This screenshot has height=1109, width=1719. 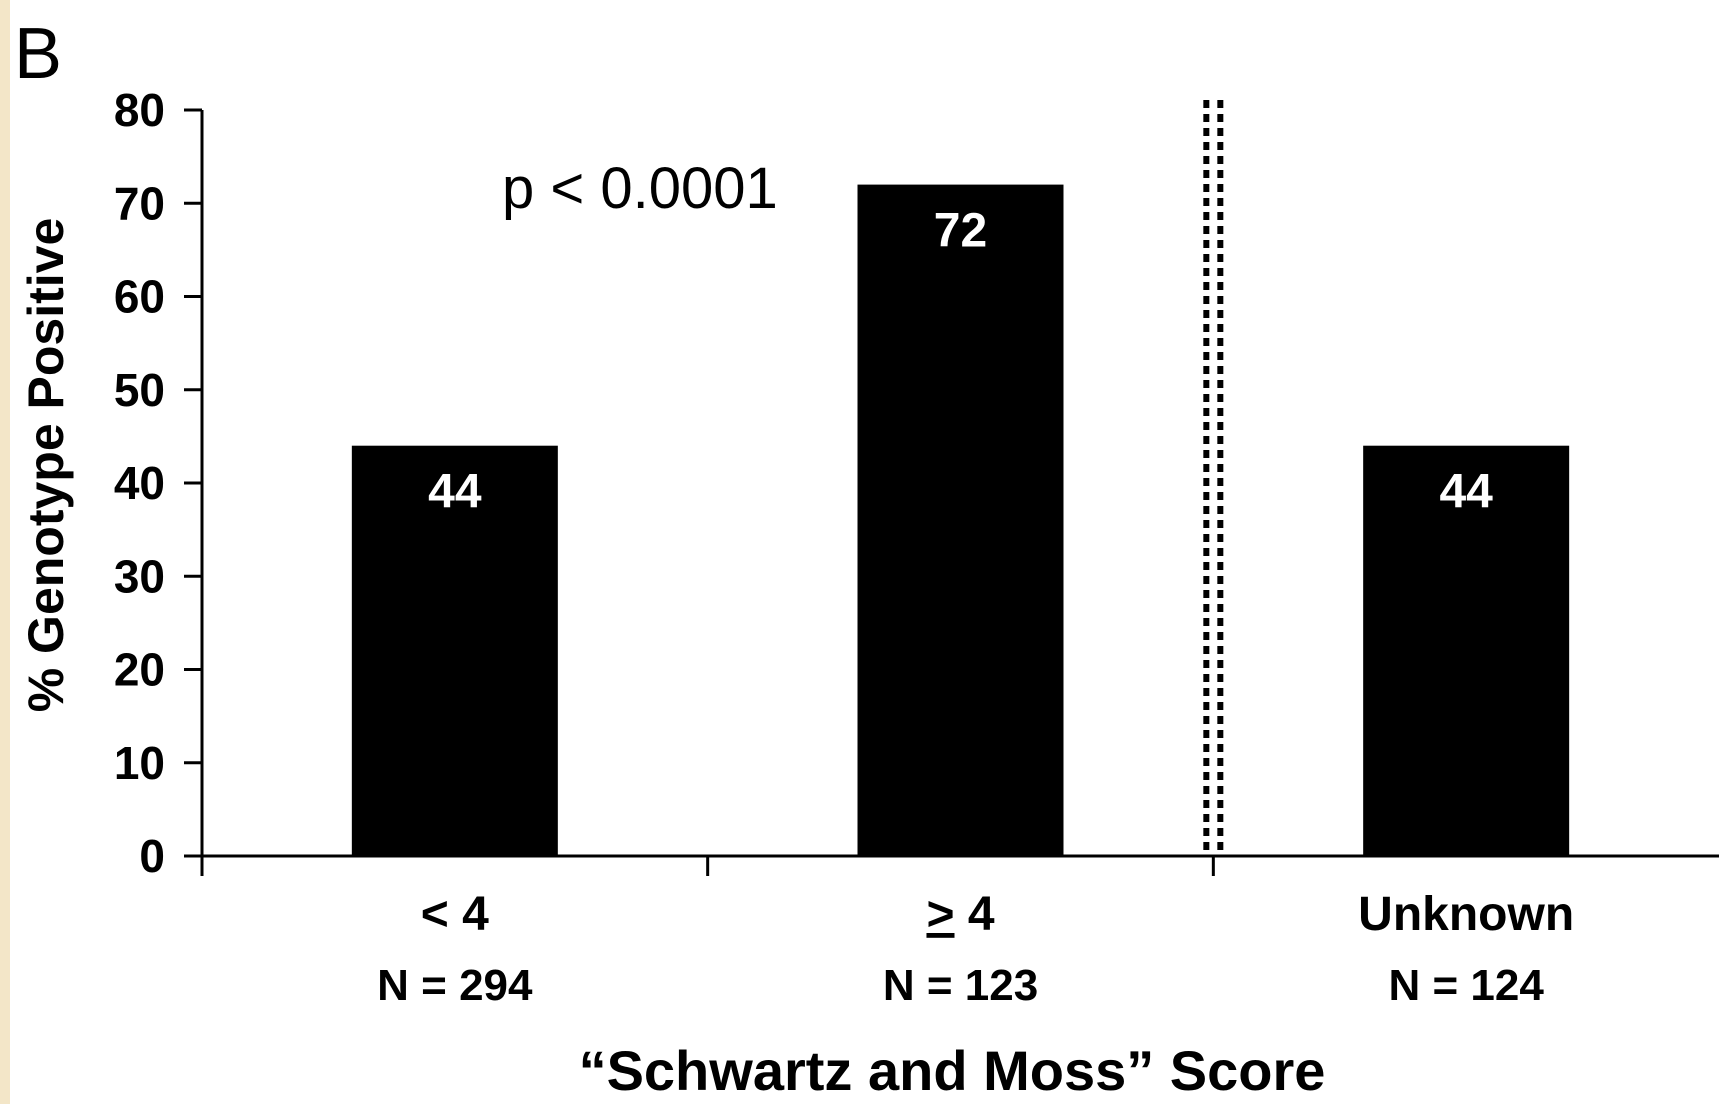 I want to click on x-category-sample-size: N = 294, so click(x=455, y=985).